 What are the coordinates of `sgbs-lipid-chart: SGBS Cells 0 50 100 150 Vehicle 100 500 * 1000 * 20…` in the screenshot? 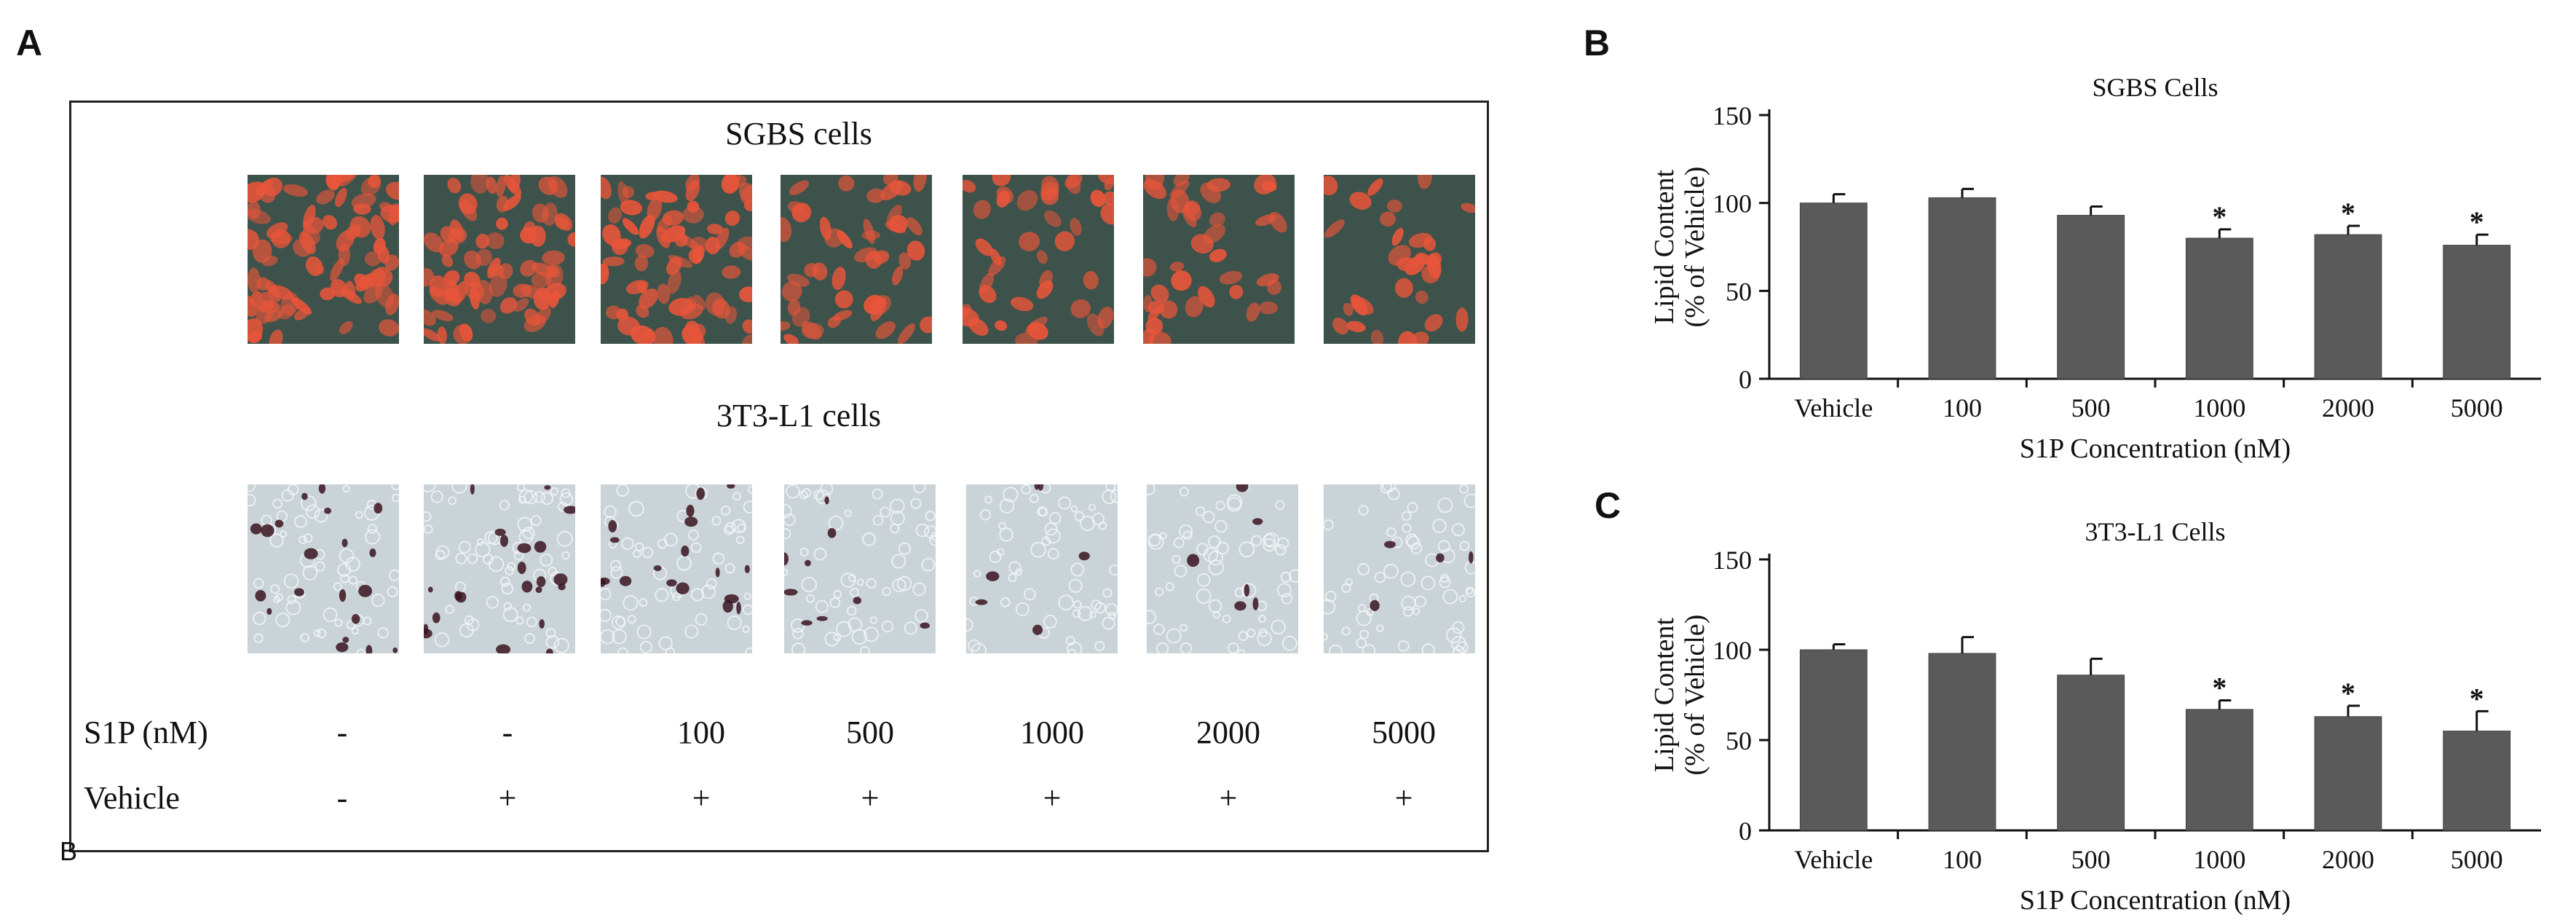 It's located at (2095, 268).